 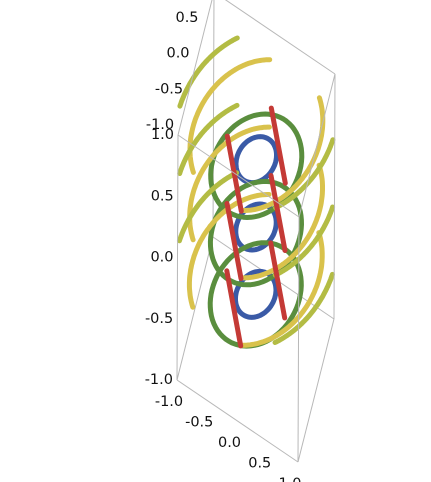 I want to click on z-tick-label: 0.0, so click(x=161, y=258).